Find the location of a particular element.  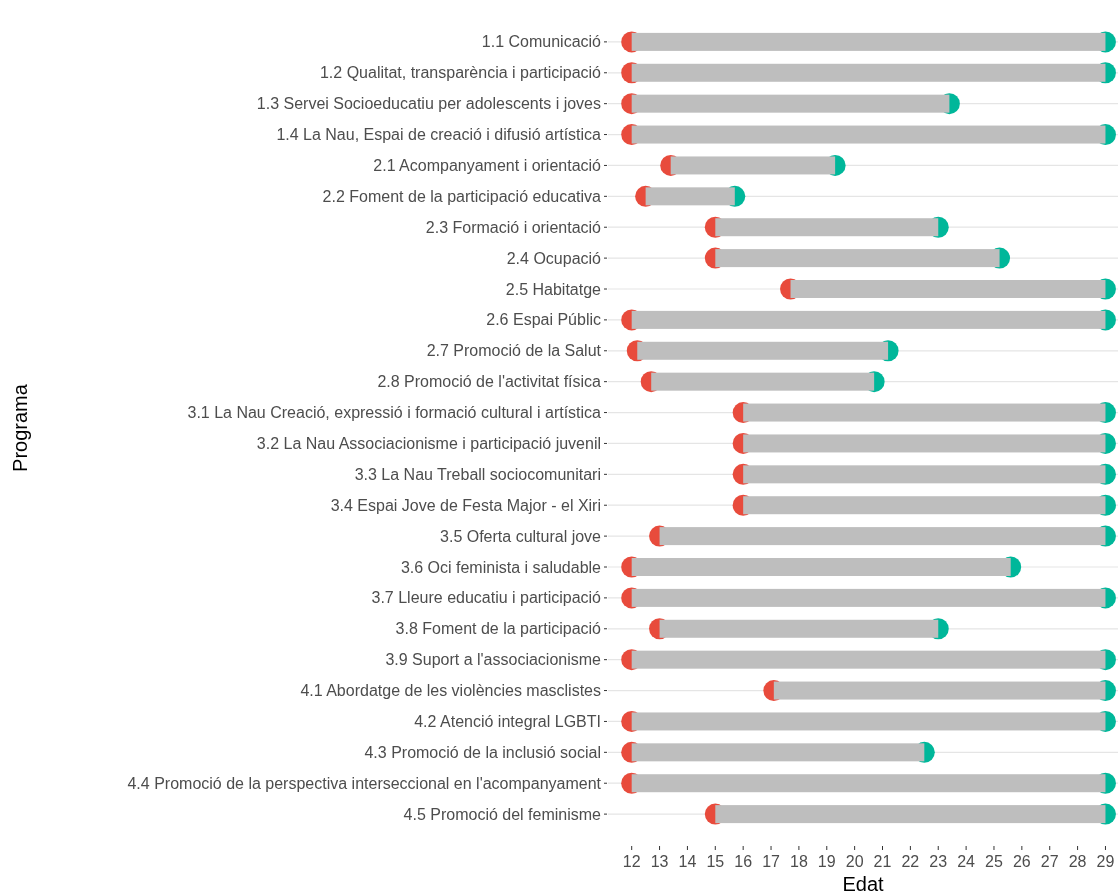

x-tick-label: 24 is located at coordinates (966, 861).